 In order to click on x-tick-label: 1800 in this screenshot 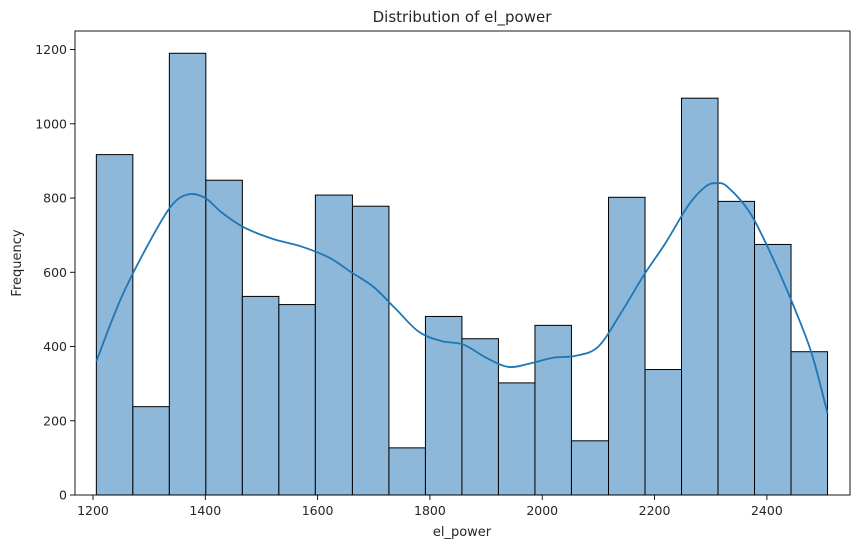, I will do `click(430, 510)`.